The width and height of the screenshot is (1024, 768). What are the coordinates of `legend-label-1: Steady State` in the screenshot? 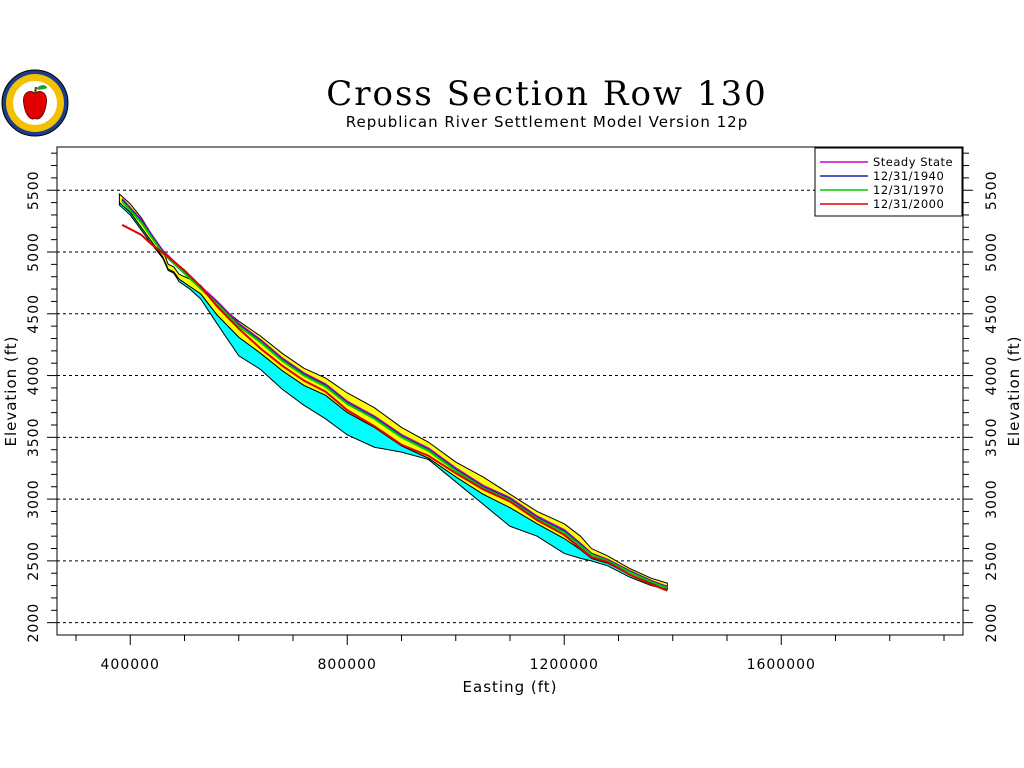 It's located at (913, 162).